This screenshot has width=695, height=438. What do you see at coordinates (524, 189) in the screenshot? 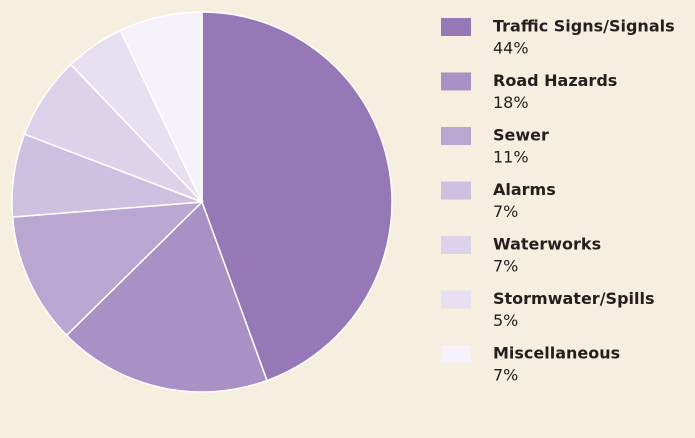
I see `legend-label: Alarms` at bounding box center [524, 189].